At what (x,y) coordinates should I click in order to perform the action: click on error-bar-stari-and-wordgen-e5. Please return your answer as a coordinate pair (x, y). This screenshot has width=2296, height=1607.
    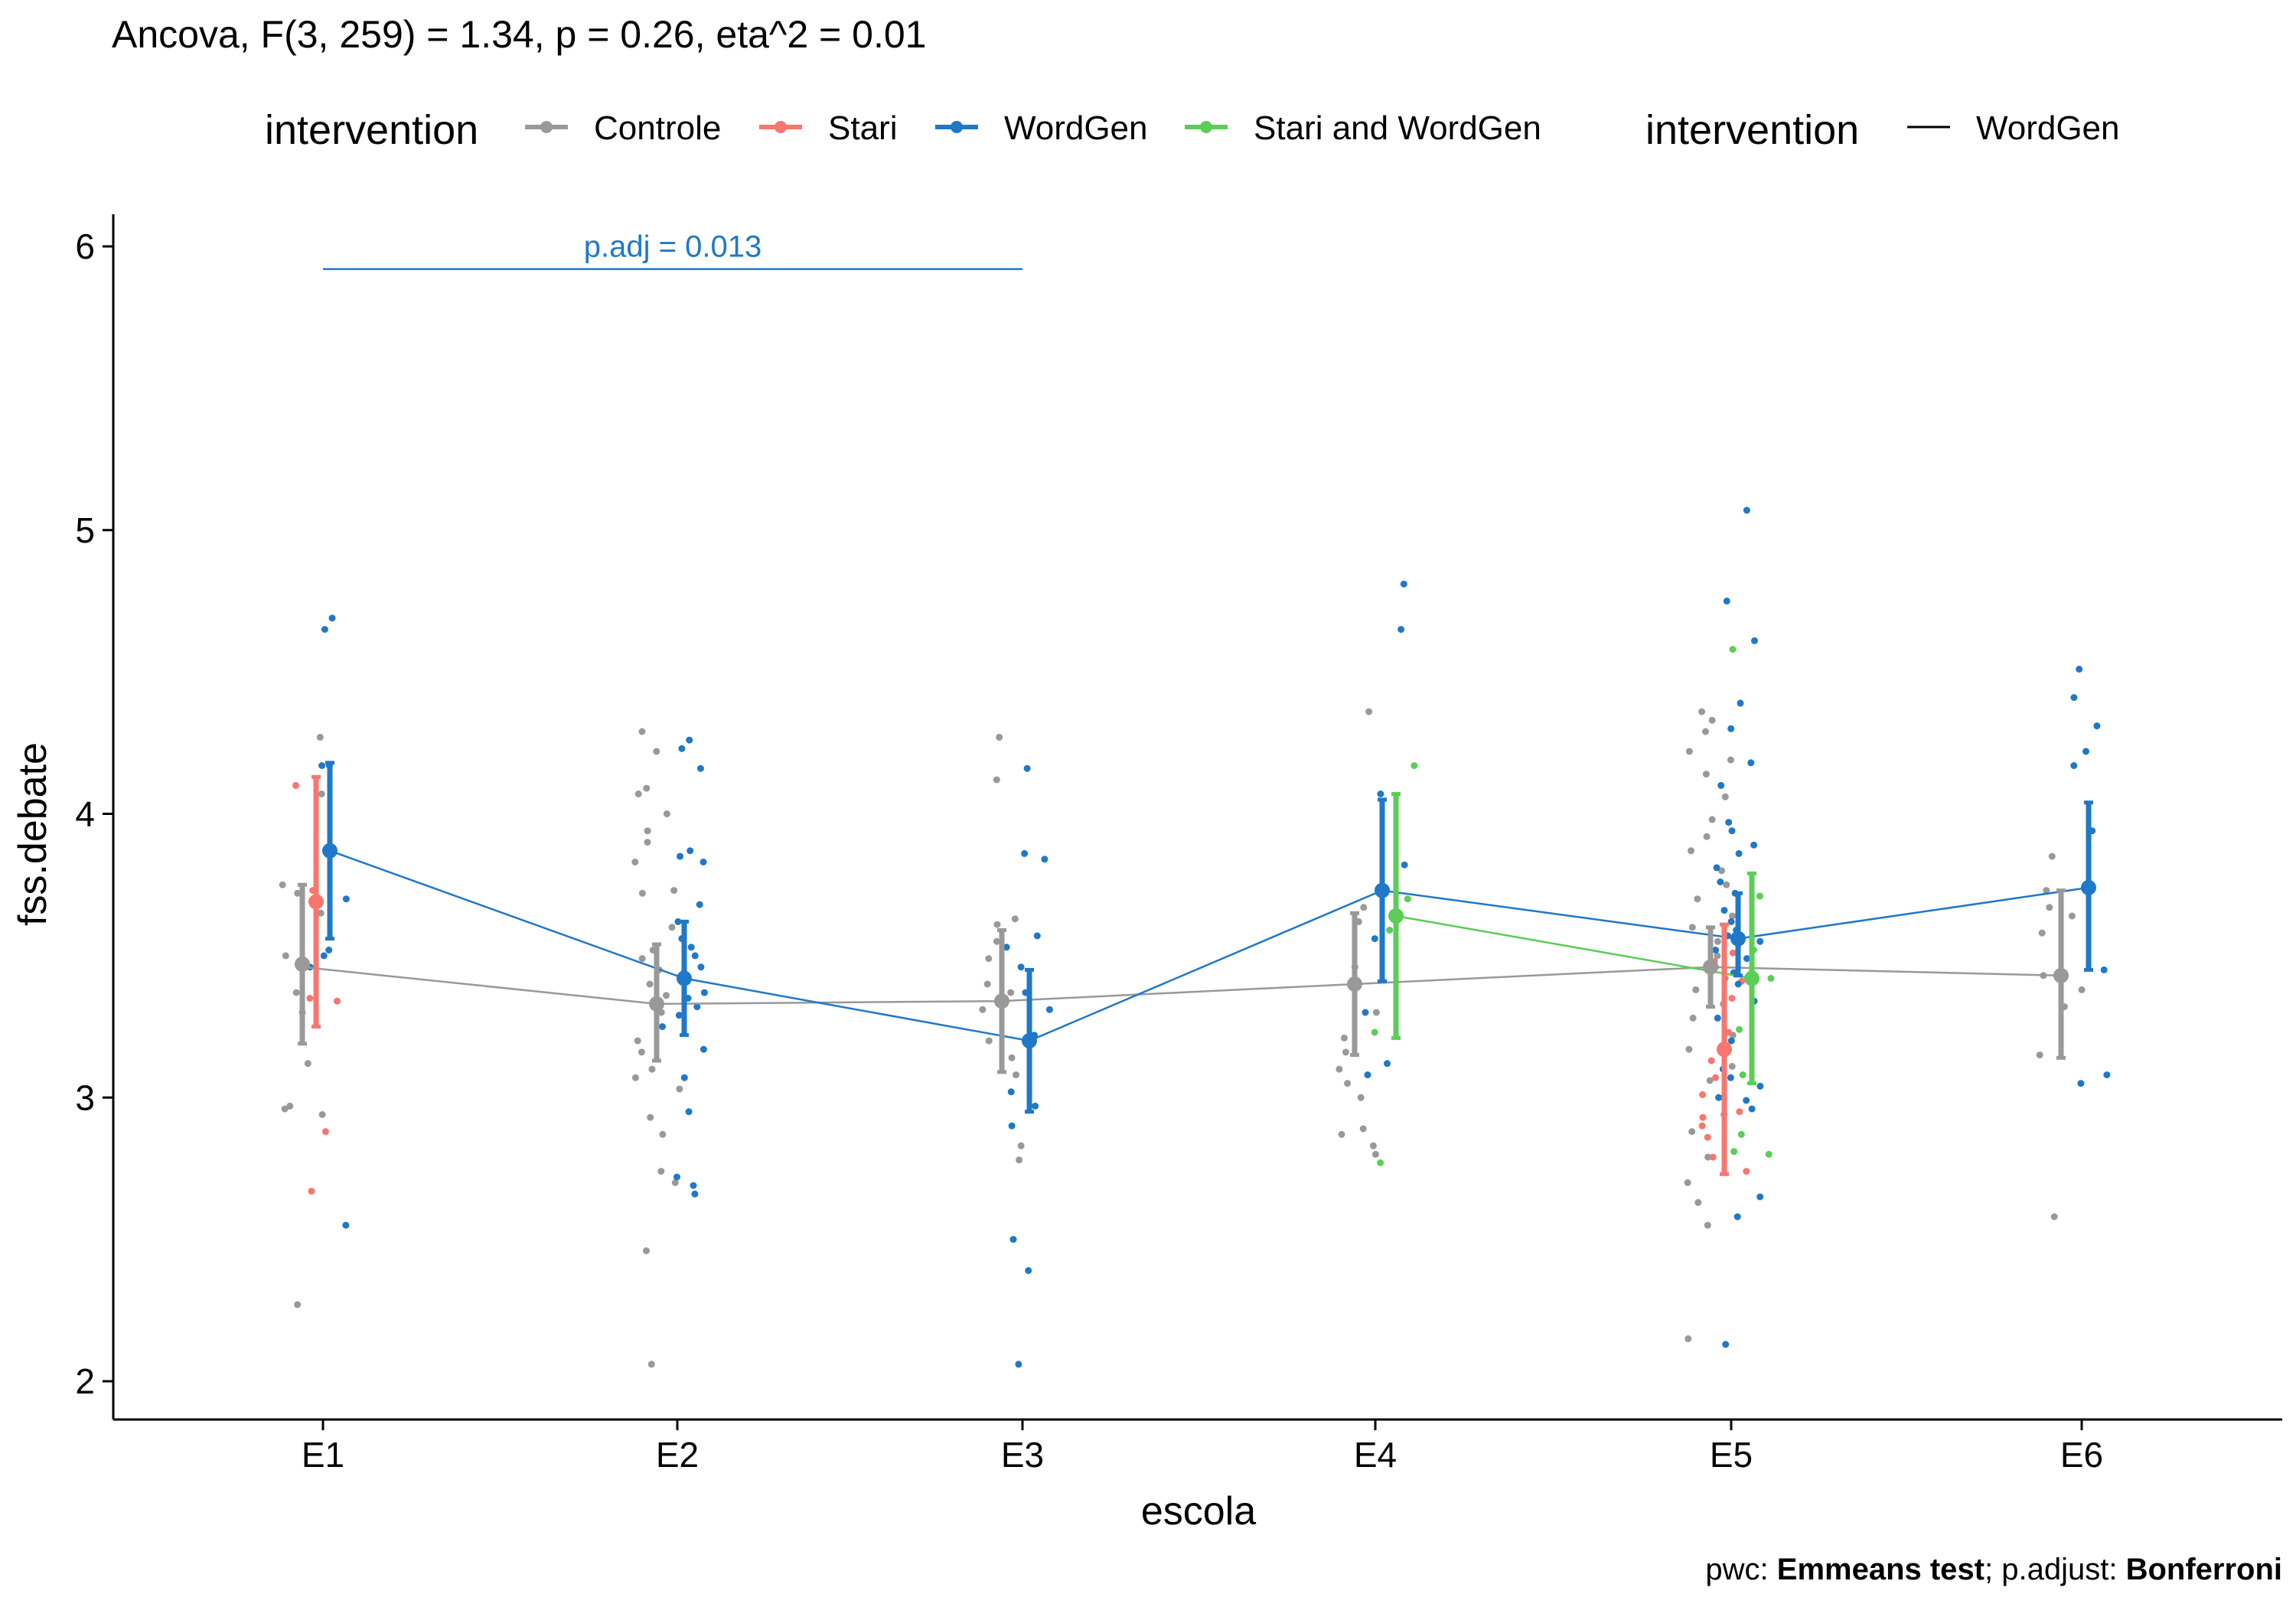
    Looking at the image, I should click on (1752, 978).